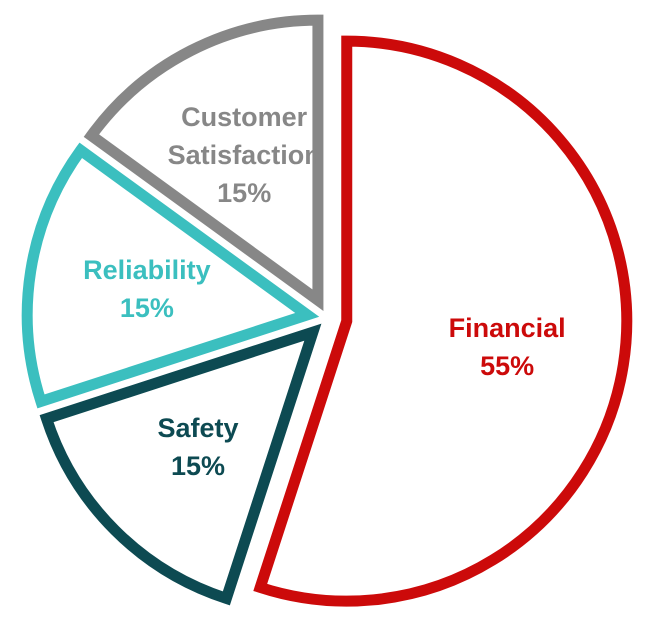 This screenshot has height=625, width=649. Describe the element at coordinates (147, 270) in the screenshot. I see `category-label: Reliability` at that location.